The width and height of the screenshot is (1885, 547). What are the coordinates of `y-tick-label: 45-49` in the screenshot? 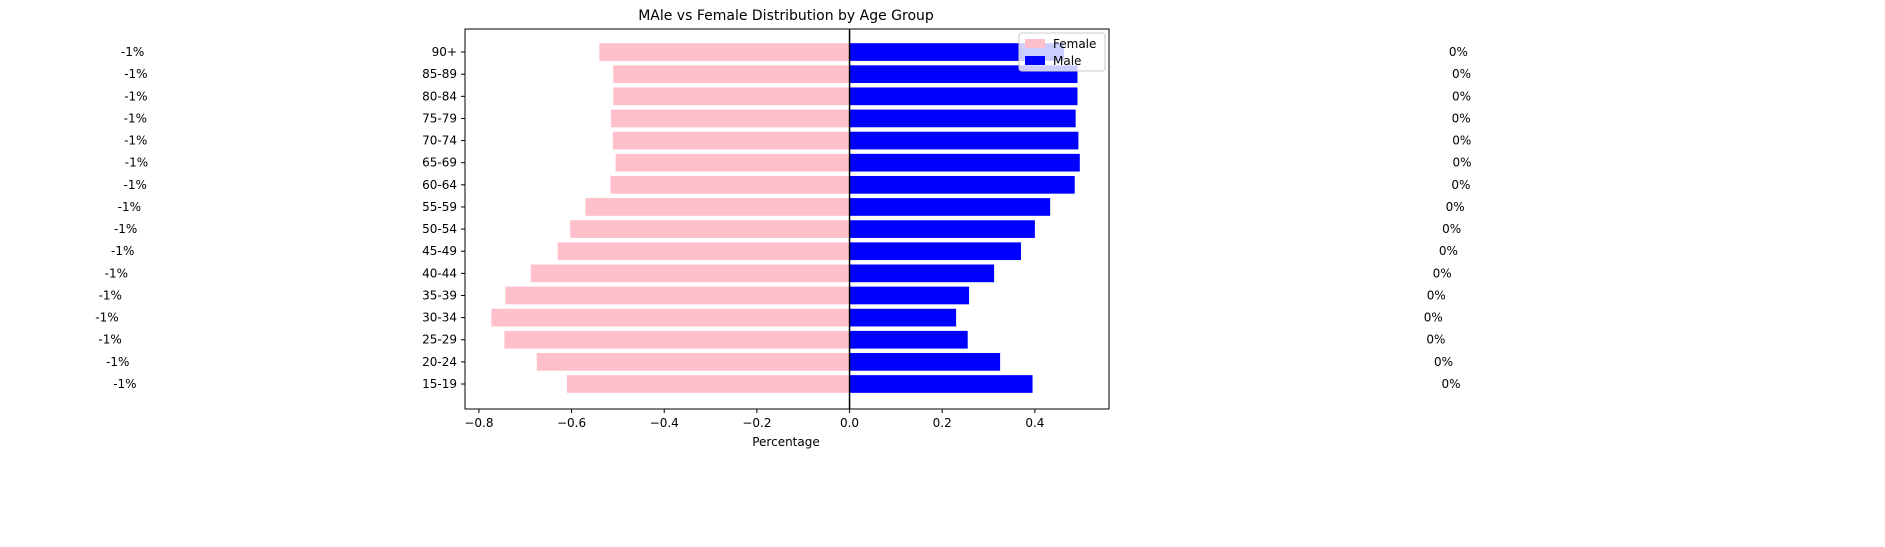 It's located at (439, 251).